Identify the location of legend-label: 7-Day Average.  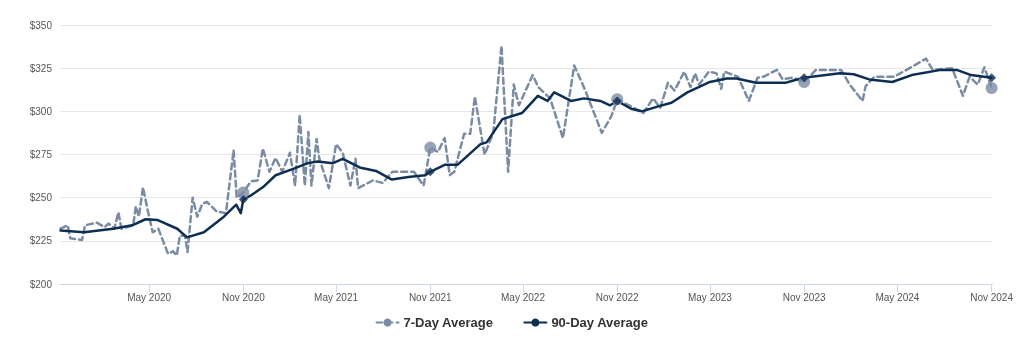
(448, 322).